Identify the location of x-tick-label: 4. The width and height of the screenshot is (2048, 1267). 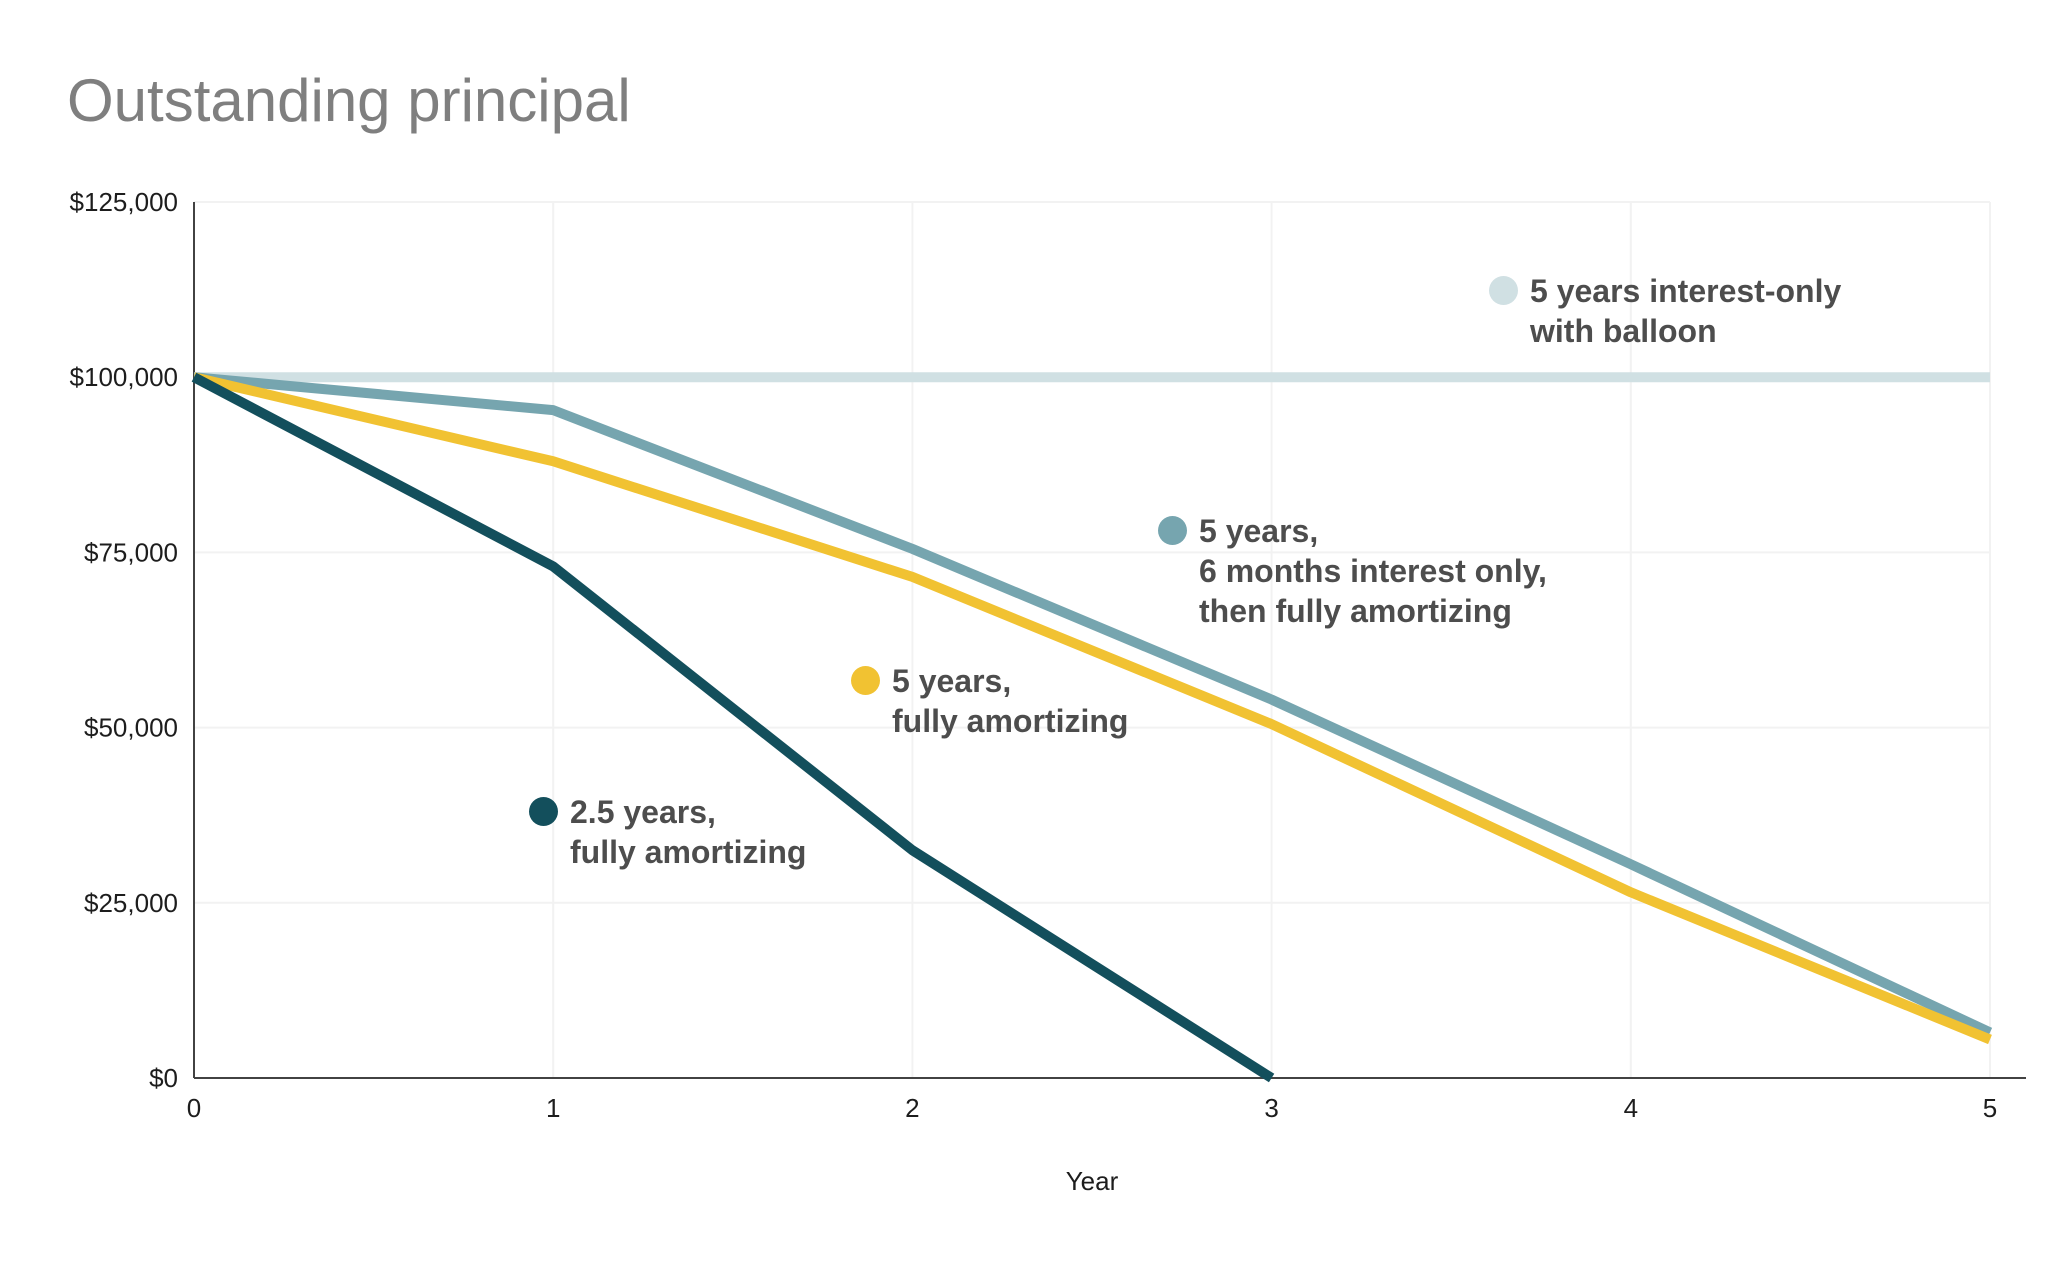
(1631, 1108).